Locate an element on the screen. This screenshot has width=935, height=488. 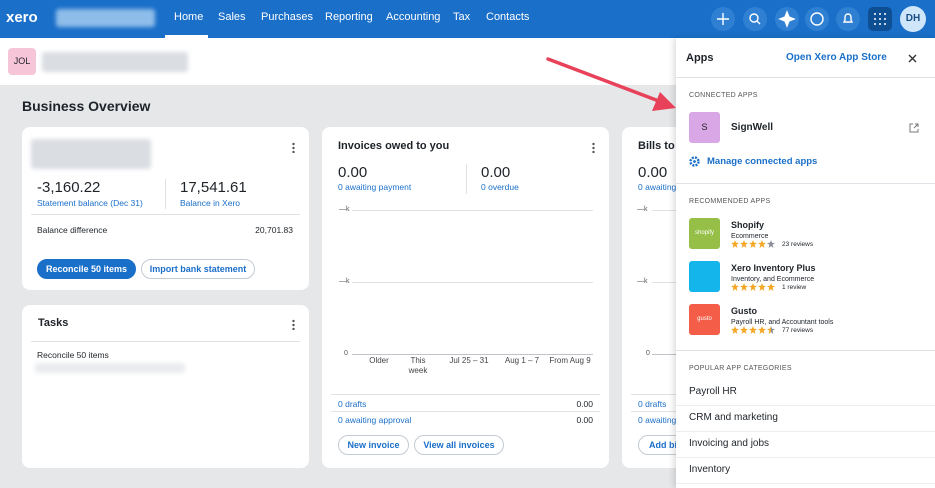
gear-icon is located at coordinates (694, 161).